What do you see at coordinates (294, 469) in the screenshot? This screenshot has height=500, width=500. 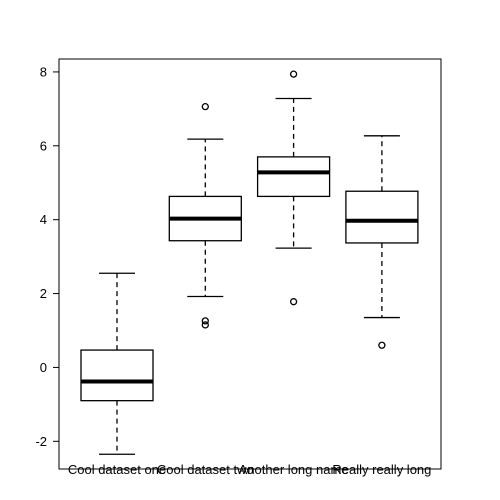 I see `x-category-label: Another long name` at bounding box center [294, 469].